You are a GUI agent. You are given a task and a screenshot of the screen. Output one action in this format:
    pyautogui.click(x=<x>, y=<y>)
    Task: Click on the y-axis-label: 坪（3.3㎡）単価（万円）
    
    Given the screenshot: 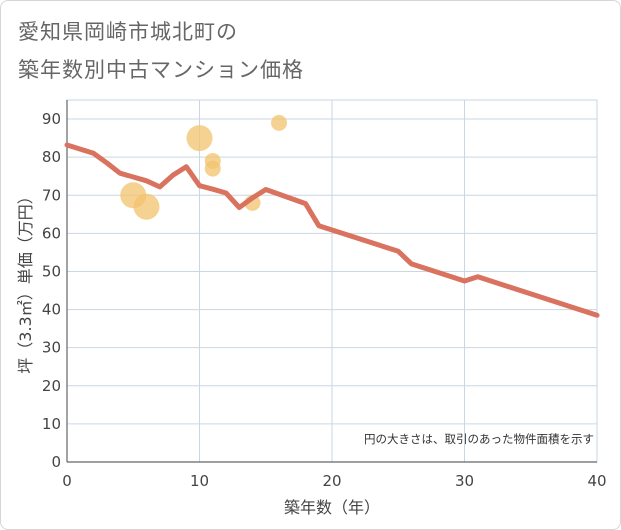 What is the action you would take?
    pyautogui.click(x=25, y=280)
    